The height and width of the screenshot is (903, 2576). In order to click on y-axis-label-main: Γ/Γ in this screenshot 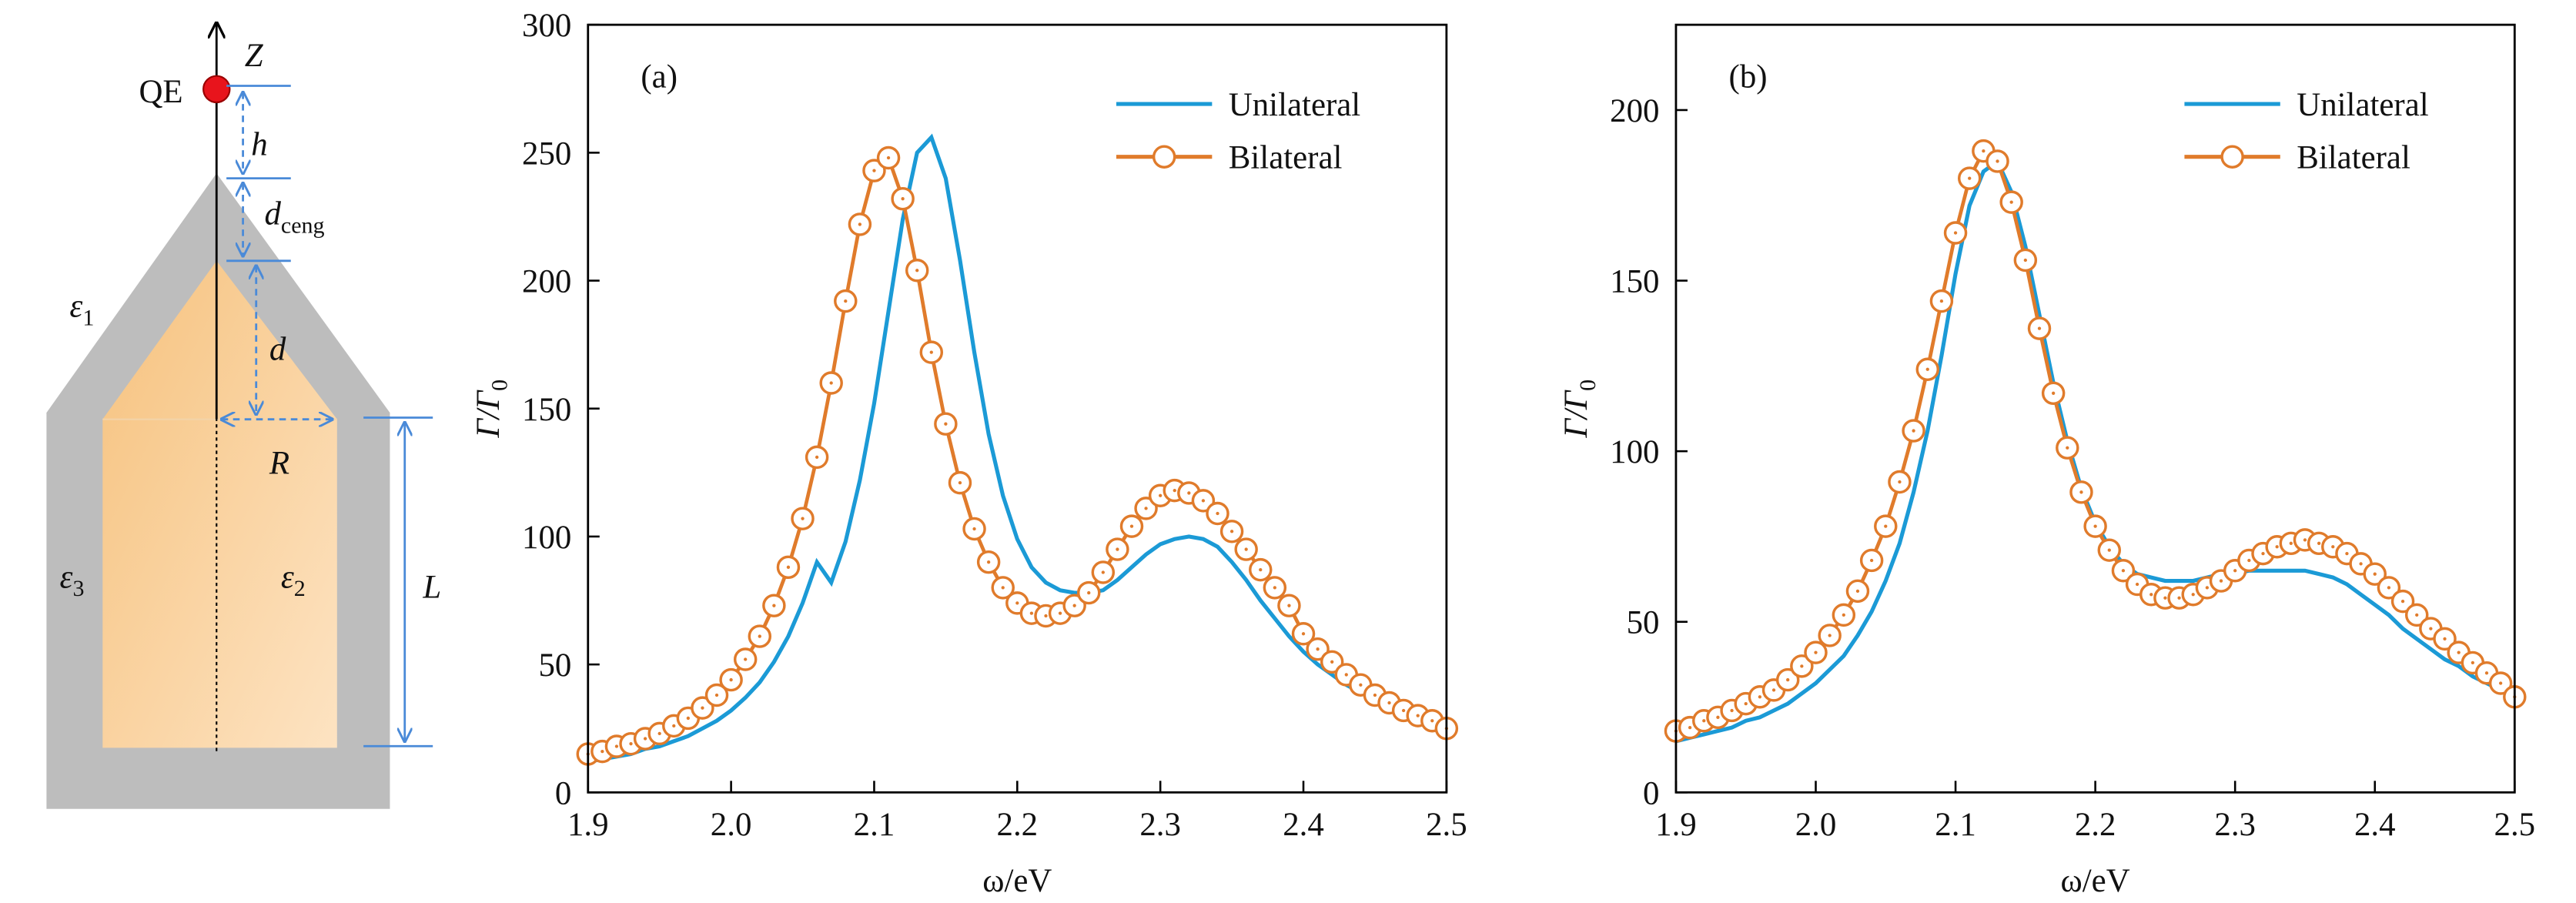, I will do `click(1576, 414)`.